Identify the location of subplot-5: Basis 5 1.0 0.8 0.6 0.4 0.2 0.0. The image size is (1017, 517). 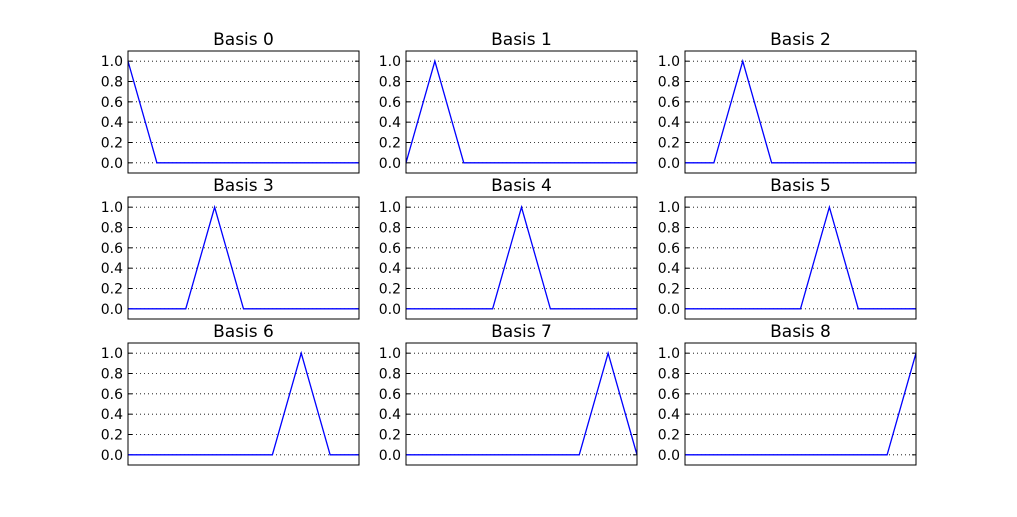
(787, 248).